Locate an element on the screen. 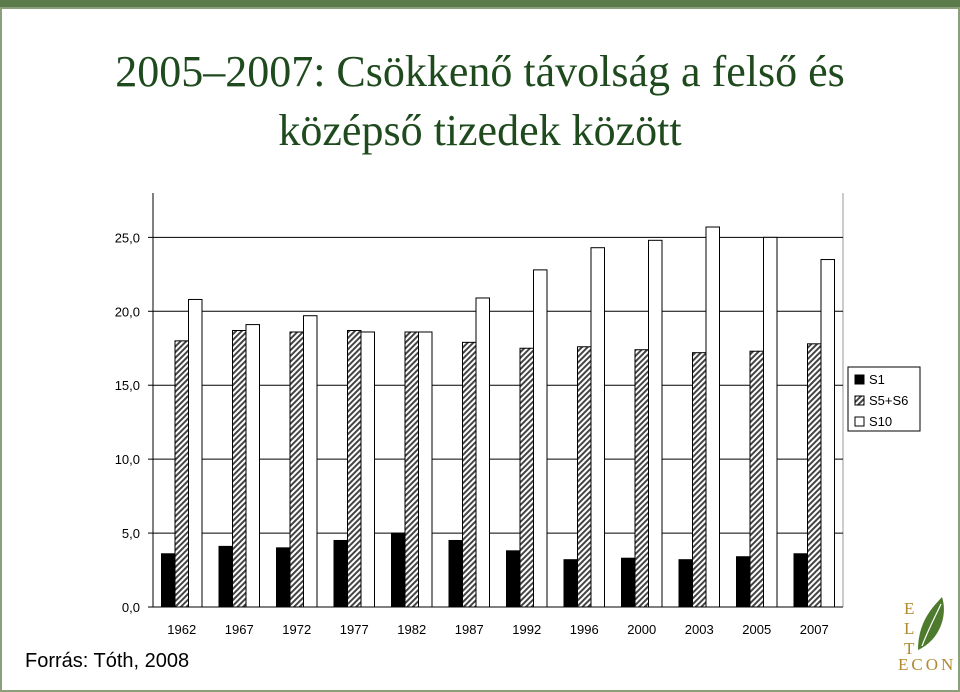 The width and height of the screenshot is (960, 692). x-tick-label: 1967 is located at coordinates (239, 629).